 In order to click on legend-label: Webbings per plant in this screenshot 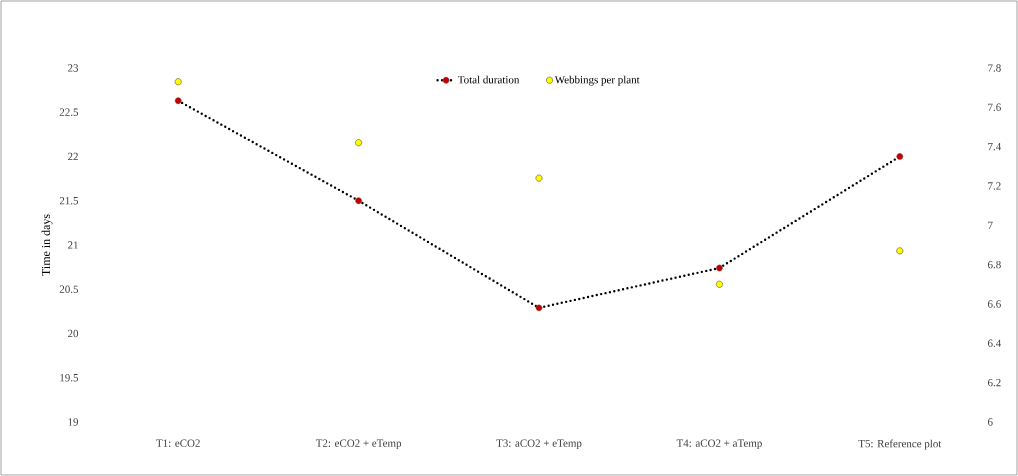, I will do `click(597, 80)`.